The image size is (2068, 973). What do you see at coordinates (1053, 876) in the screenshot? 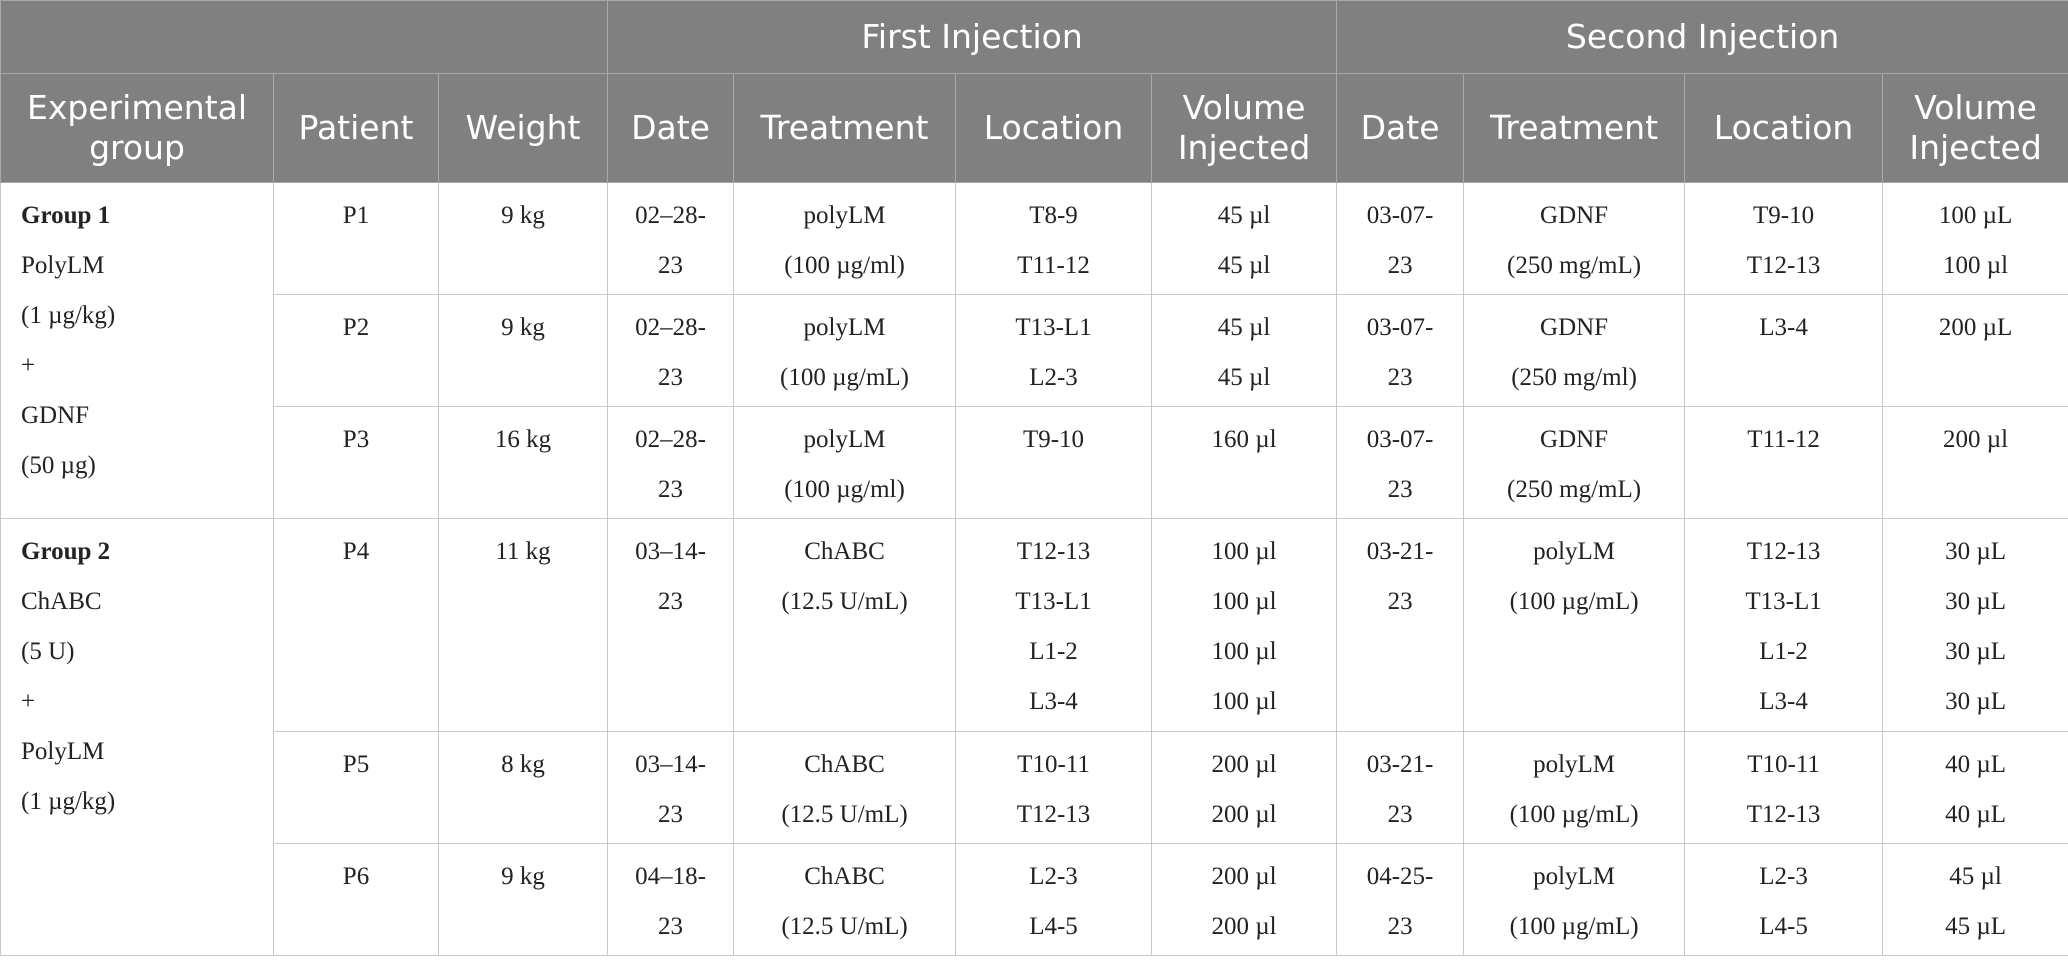
I see `cell-line: L2-3` at bounding box center [1053, 876].